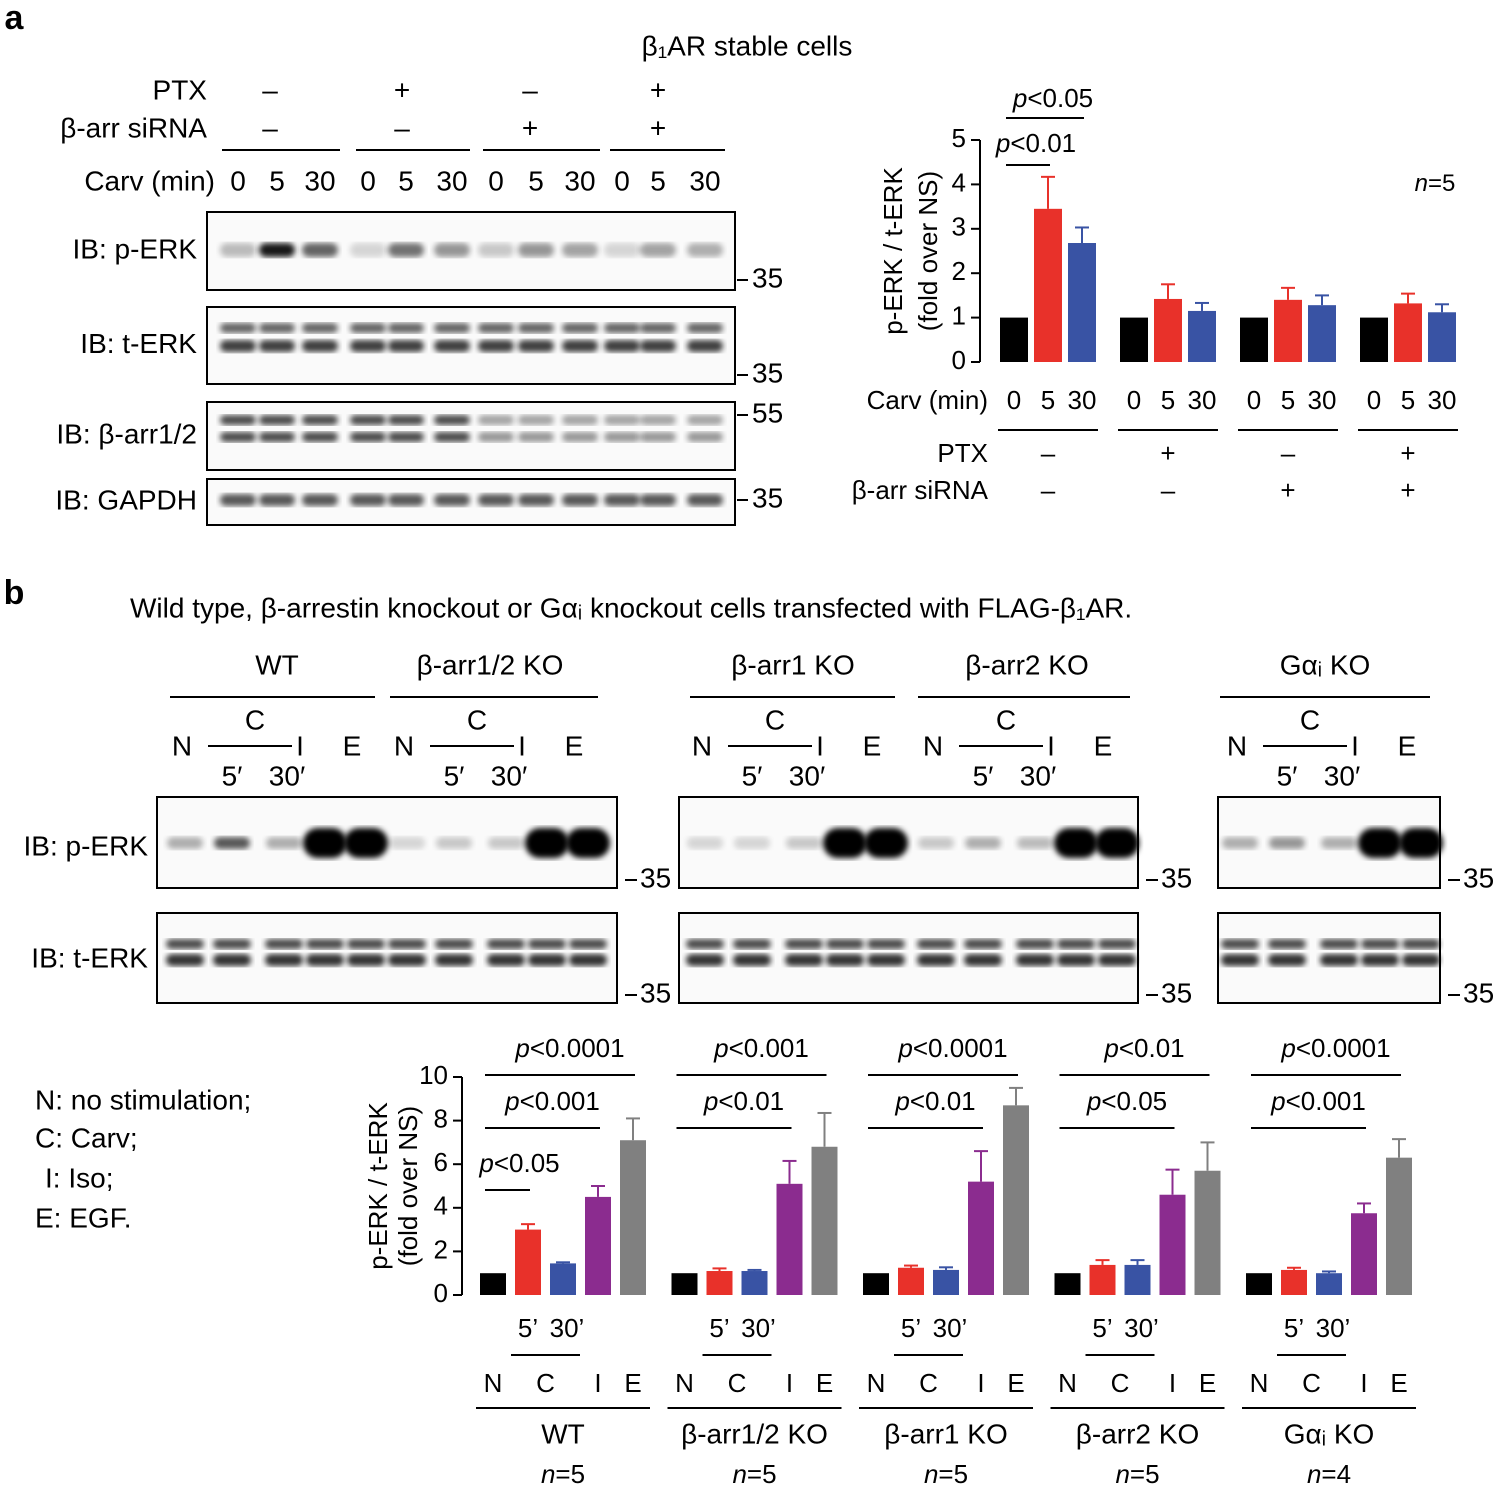  What do you see at coordinates (287, 775) in the screenshot?
I see `time-label: 30′` at bounding box center [287, 775].